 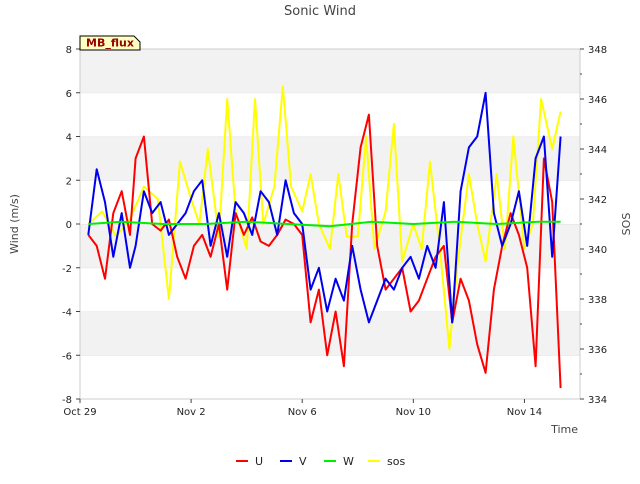 I want to click on y-right-tick-label: 338, so click(x=597, y=300).